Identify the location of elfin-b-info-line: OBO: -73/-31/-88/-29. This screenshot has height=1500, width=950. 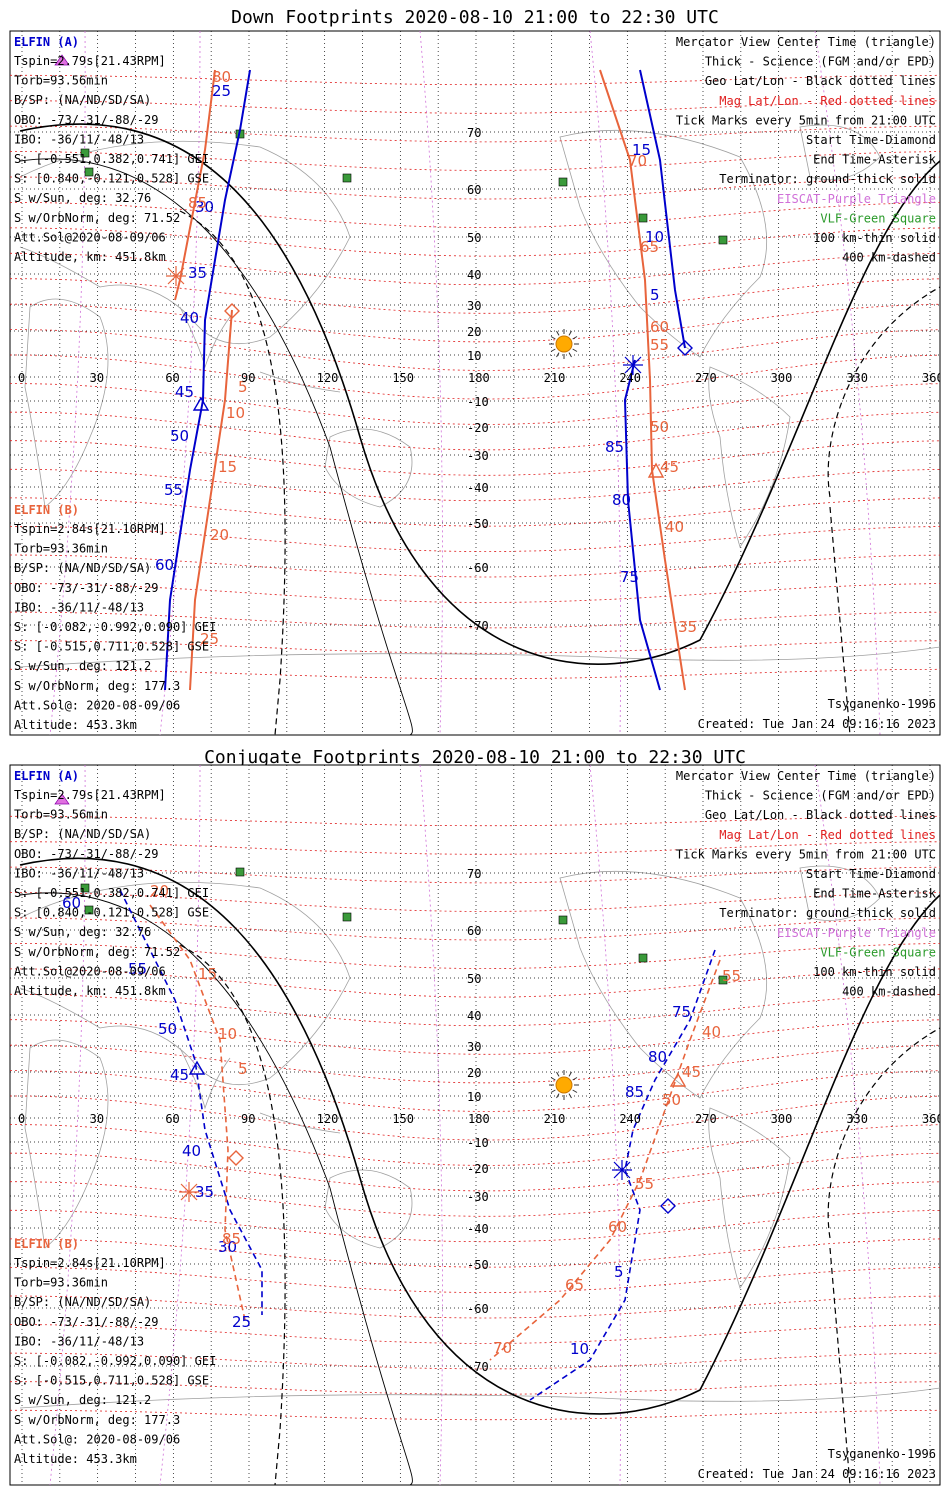
(86, 1322).